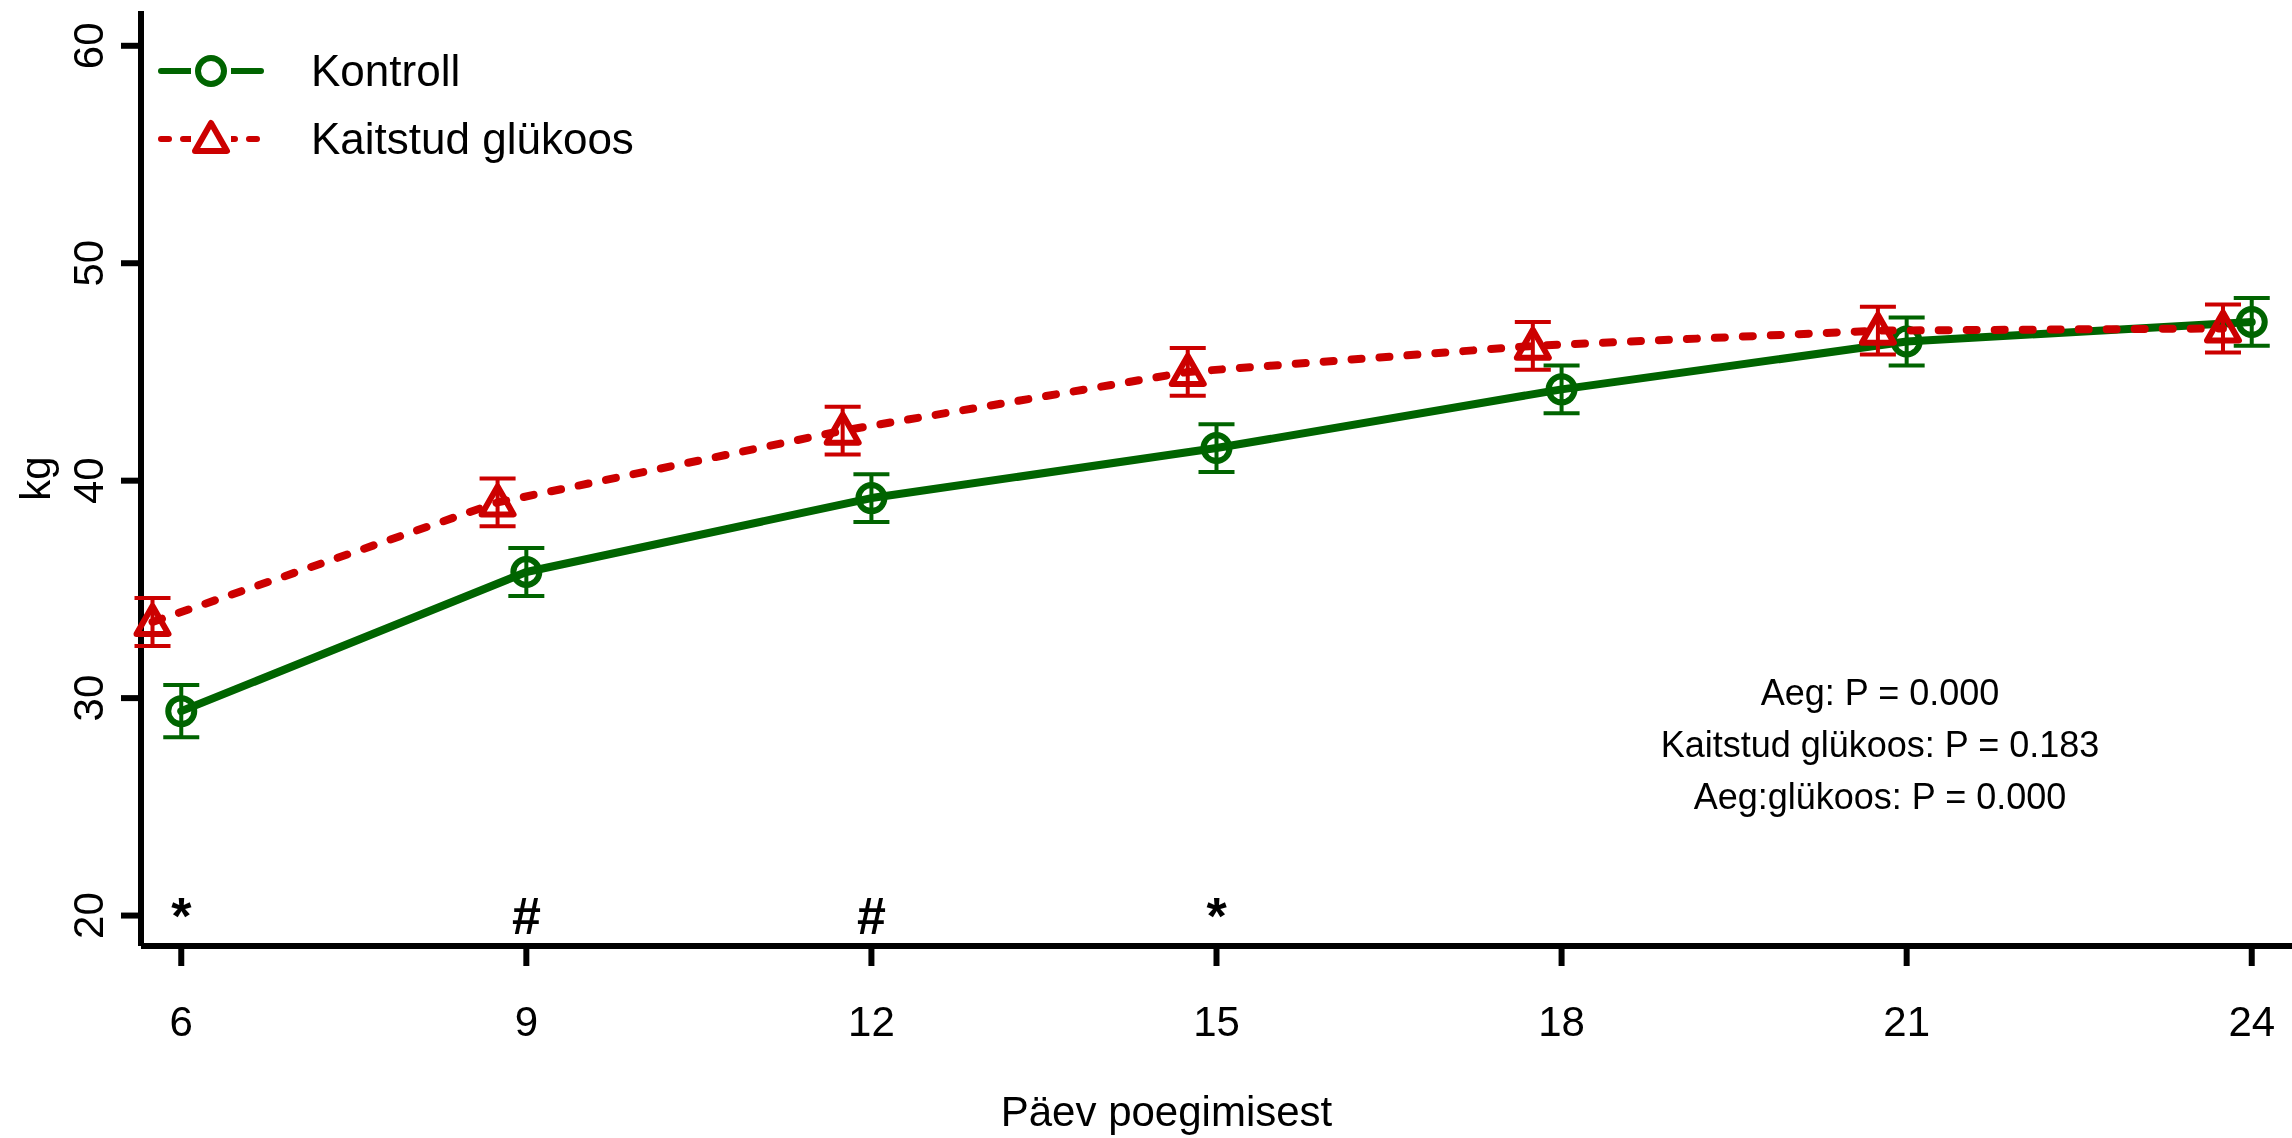  Describe the element at coordinates (88, 481) in the screenshot. I see `y-tick-label: 40` at that location.